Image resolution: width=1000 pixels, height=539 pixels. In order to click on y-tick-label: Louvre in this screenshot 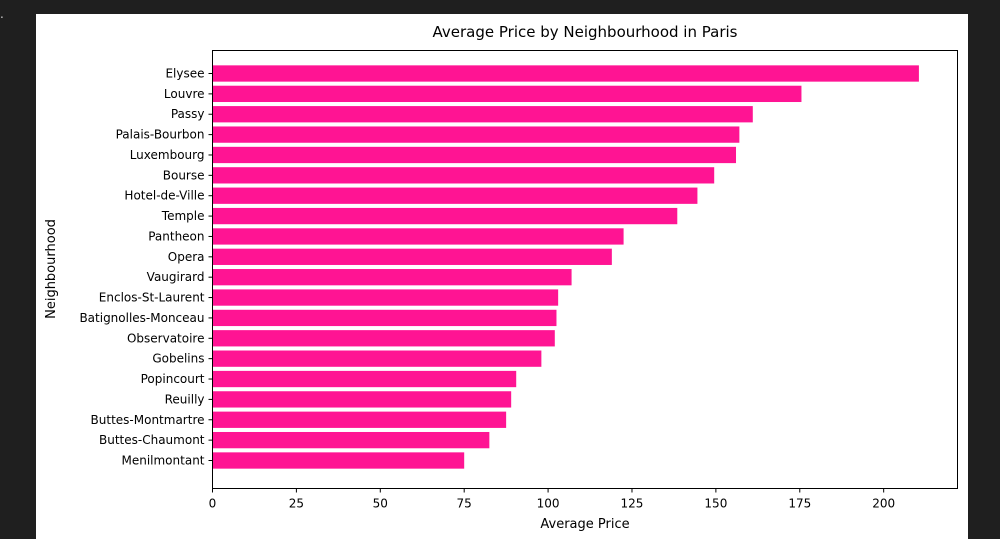, I will do `click(184, 94)`.